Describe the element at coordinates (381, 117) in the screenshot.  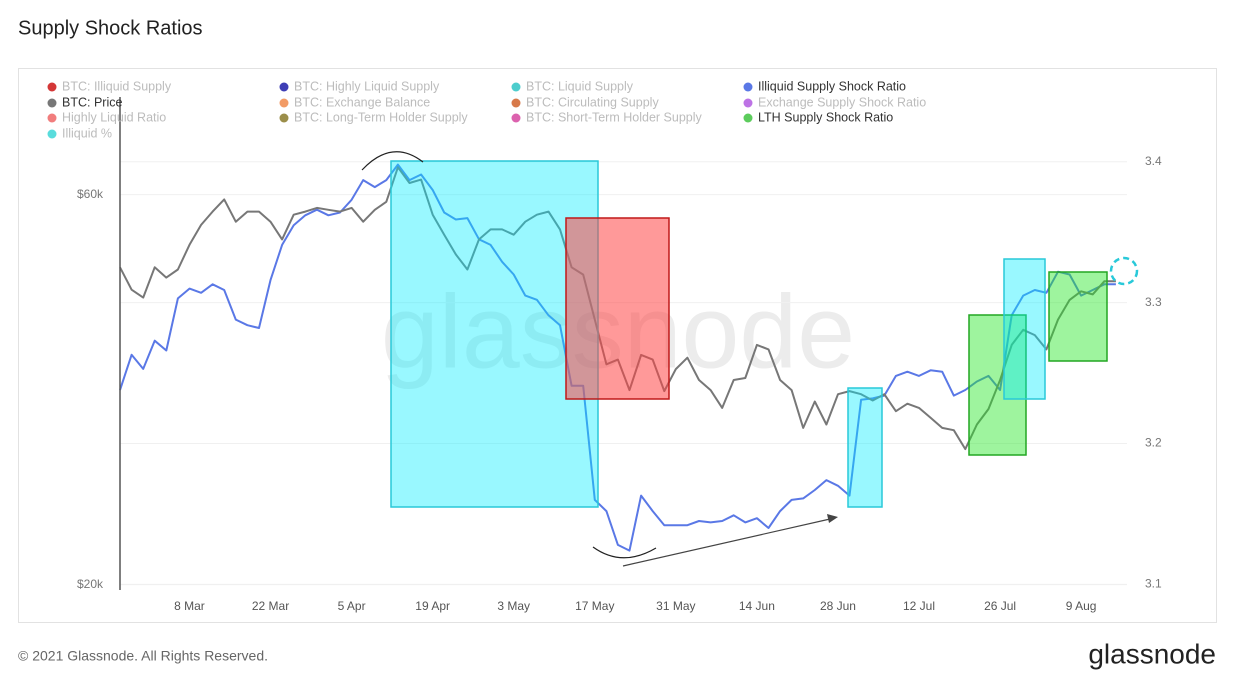
I see `legend-label: BTC: Long-Term Holder Supply` at that location.